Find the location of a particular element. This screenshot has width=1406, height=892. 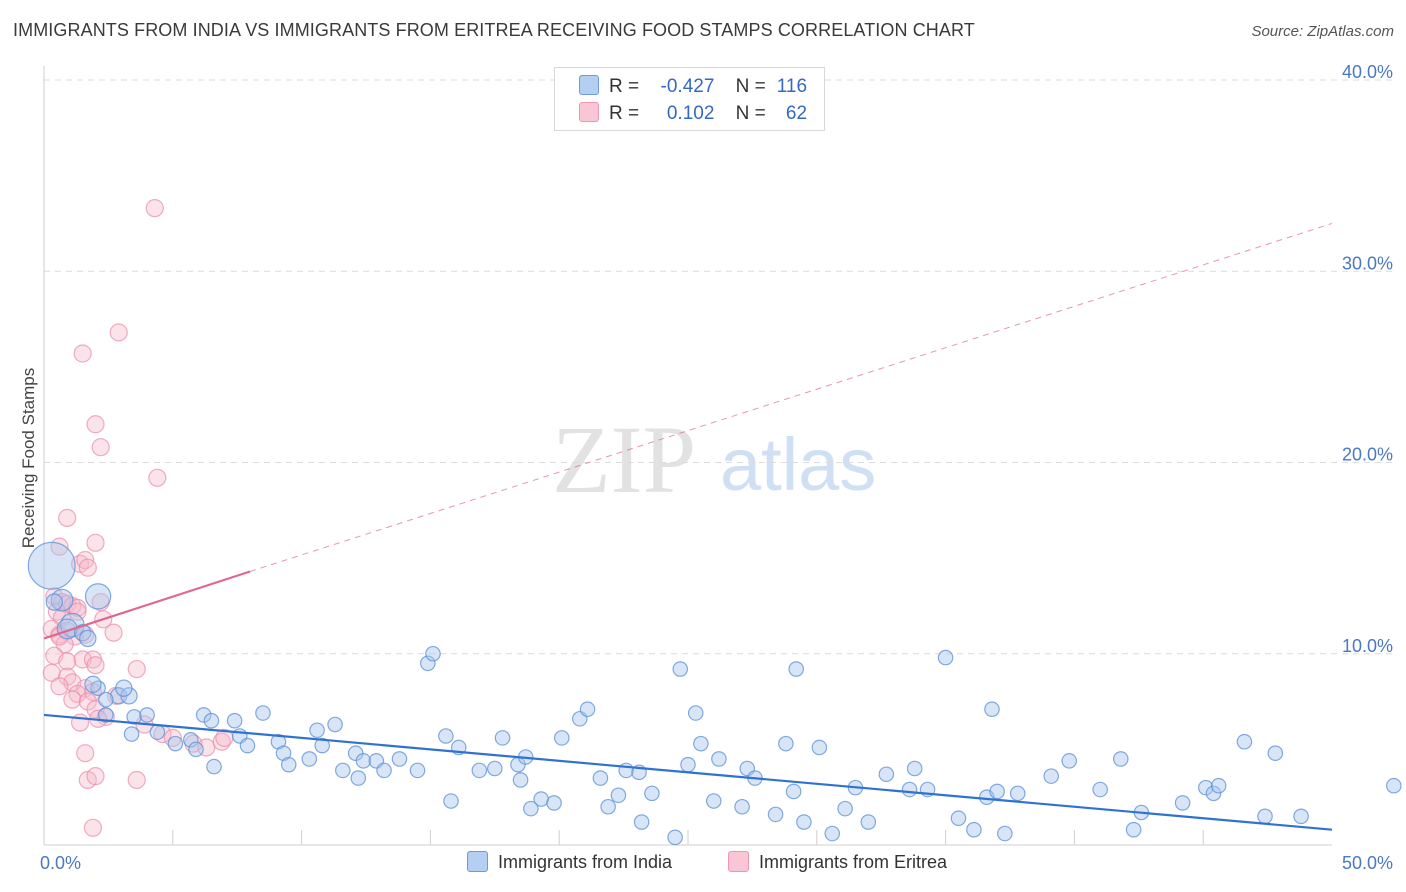

india-n-value: 116 is located at coordinates (792, 86).